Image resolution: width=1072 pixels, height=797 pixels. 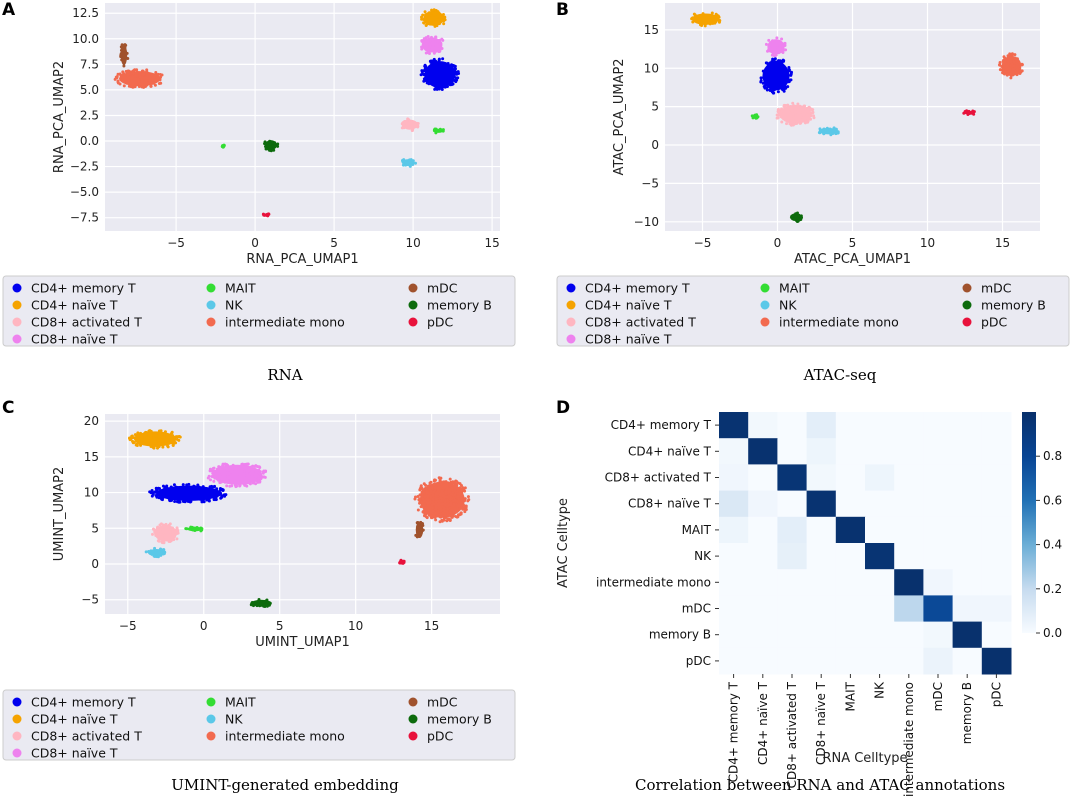 I want to click on legend-label: intermediate mono, so click(x=285, y=736).